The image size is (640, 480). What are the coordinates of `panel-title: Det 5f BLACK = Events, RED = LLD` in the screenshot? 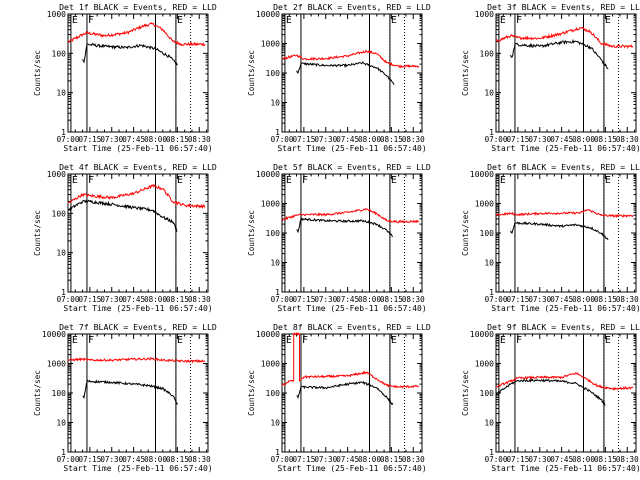 It's located at (352, 167).